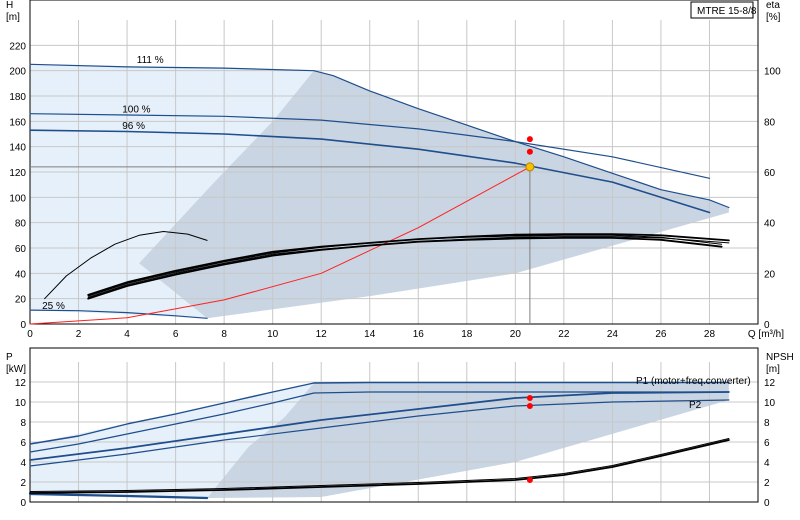 Image resolution: width=800 pixels, height=520 pixels. Describe the element at coordinates (30, 334) in the screenshot. I see `x-tick-label: 0` at that location.